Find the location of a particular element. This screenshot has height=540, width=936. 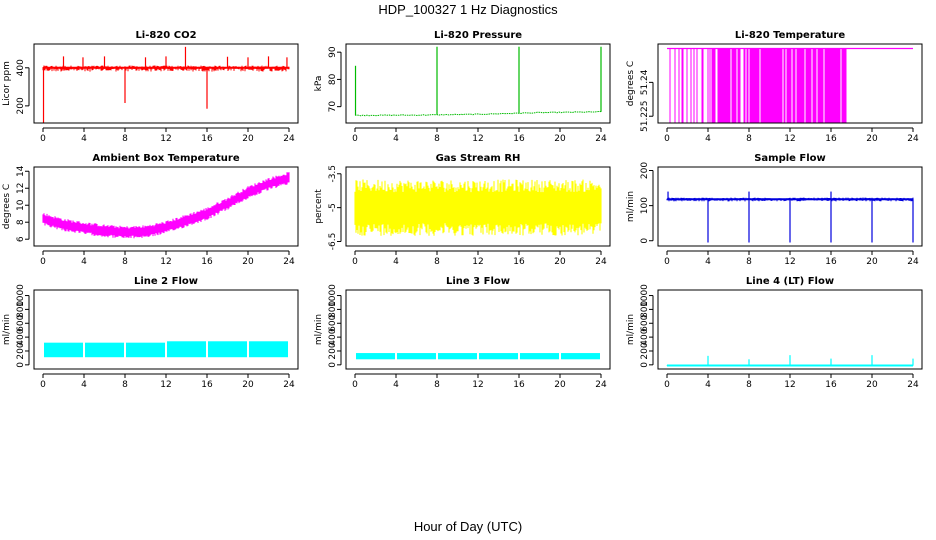

y-axis: 6 8 10 12 14 degrees C is located at coordinates (16, 203).